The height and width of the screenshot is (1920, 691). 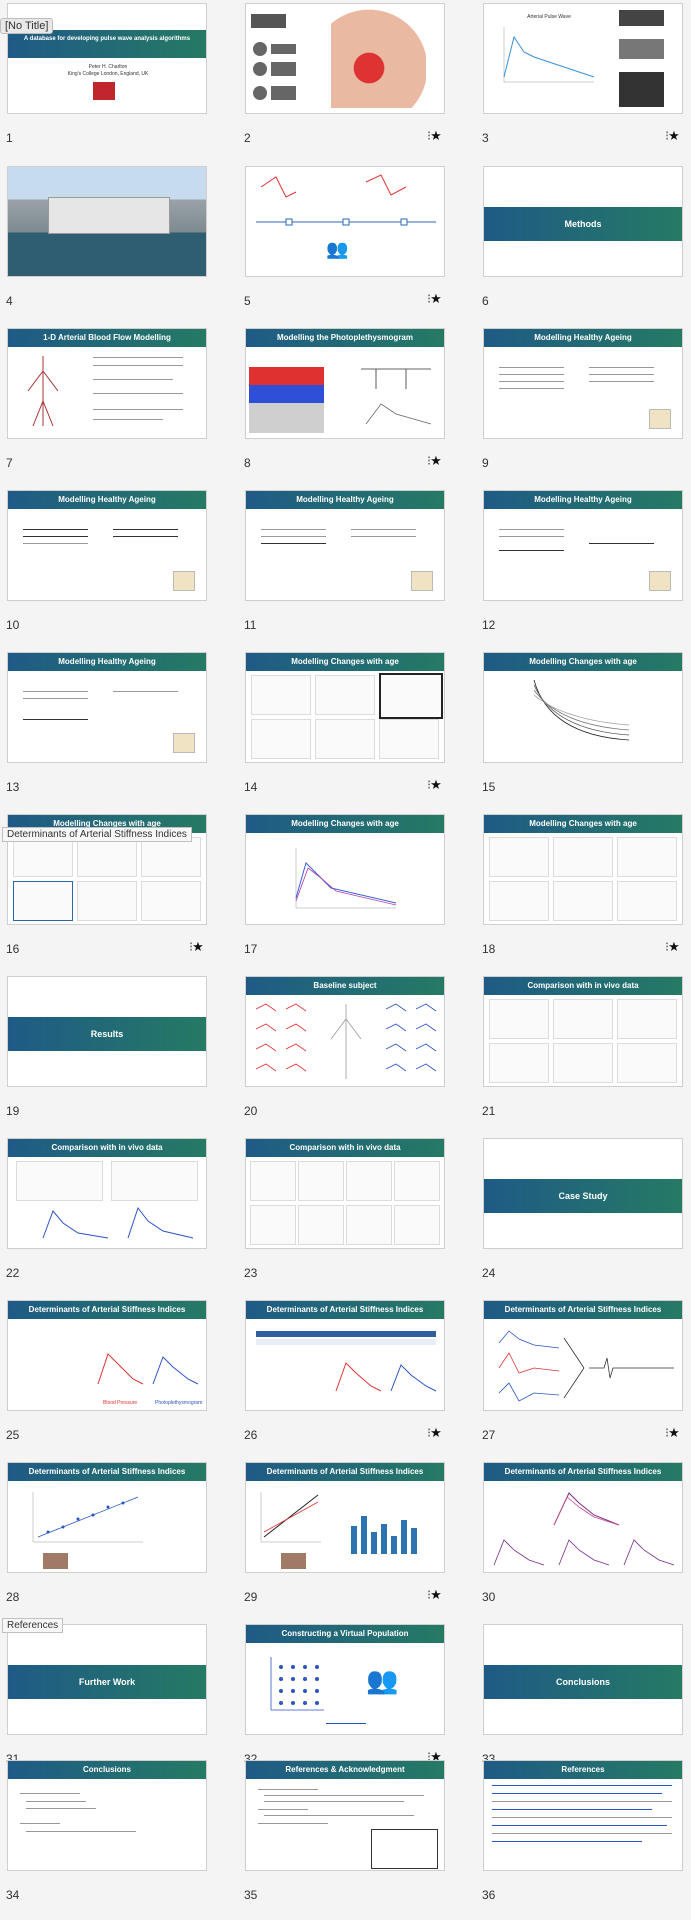 I want to click on slide-title: Modelling Changes with age, so click(x=345, y=662).